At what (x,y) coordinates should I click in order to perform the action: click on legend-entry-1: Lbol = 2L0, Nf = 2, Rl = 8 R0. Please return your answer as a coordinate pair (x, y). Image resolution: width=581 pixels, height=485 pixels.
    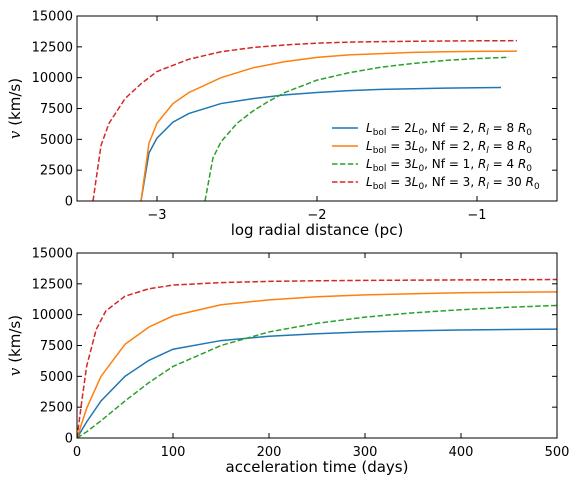
    Looking at the image, I should click on (449, 129).